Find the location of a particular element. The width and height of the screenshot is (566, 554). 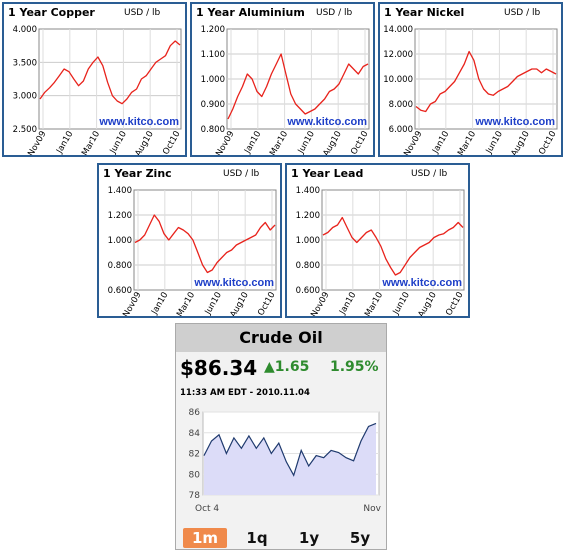

crude-oil-area-chart: 86 84 82 80 78 Oct 4 Nov is located at coordinates (285, 461).